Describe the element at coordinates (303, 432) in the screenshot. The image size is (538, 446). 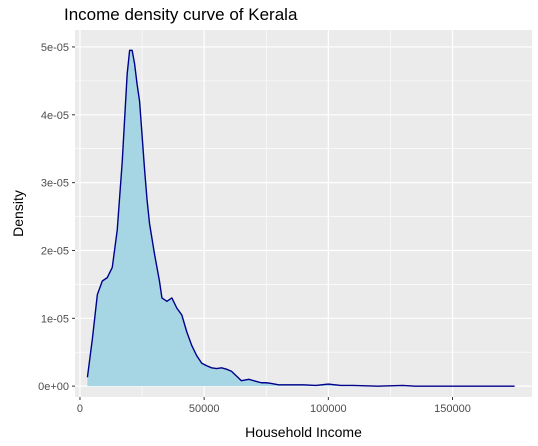
I see `x-axis-title: Household Income` at that location.